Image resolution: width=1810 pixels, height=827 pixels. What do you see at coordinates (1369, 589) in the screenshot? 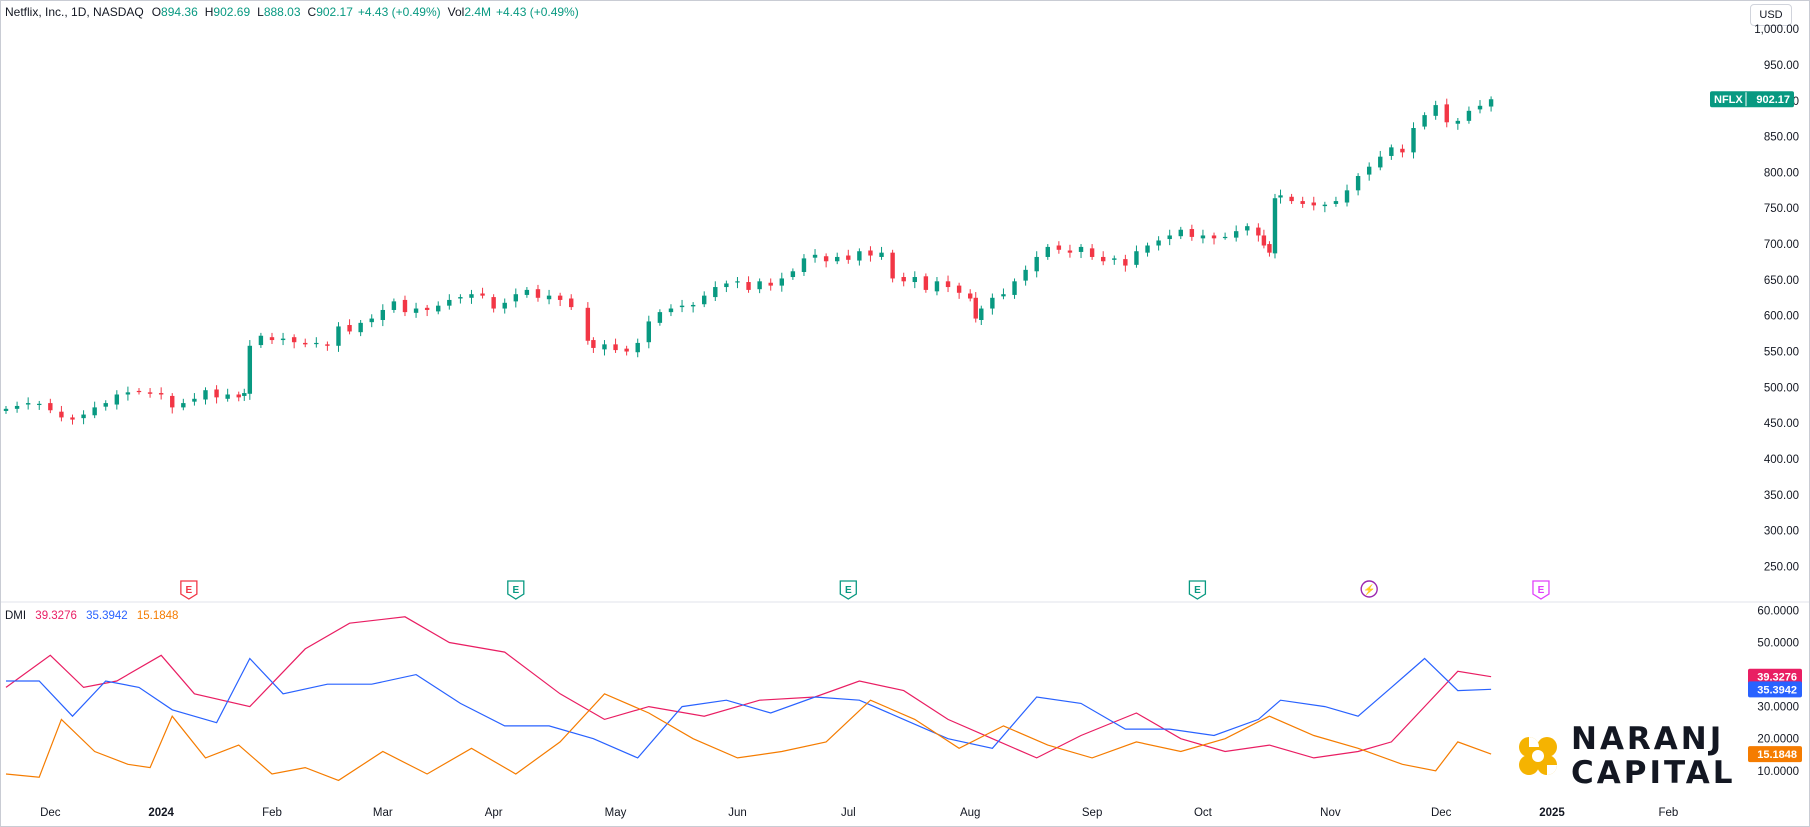
I see `dividend-event-icon: ⚡` at bounding box center [1369, 589].